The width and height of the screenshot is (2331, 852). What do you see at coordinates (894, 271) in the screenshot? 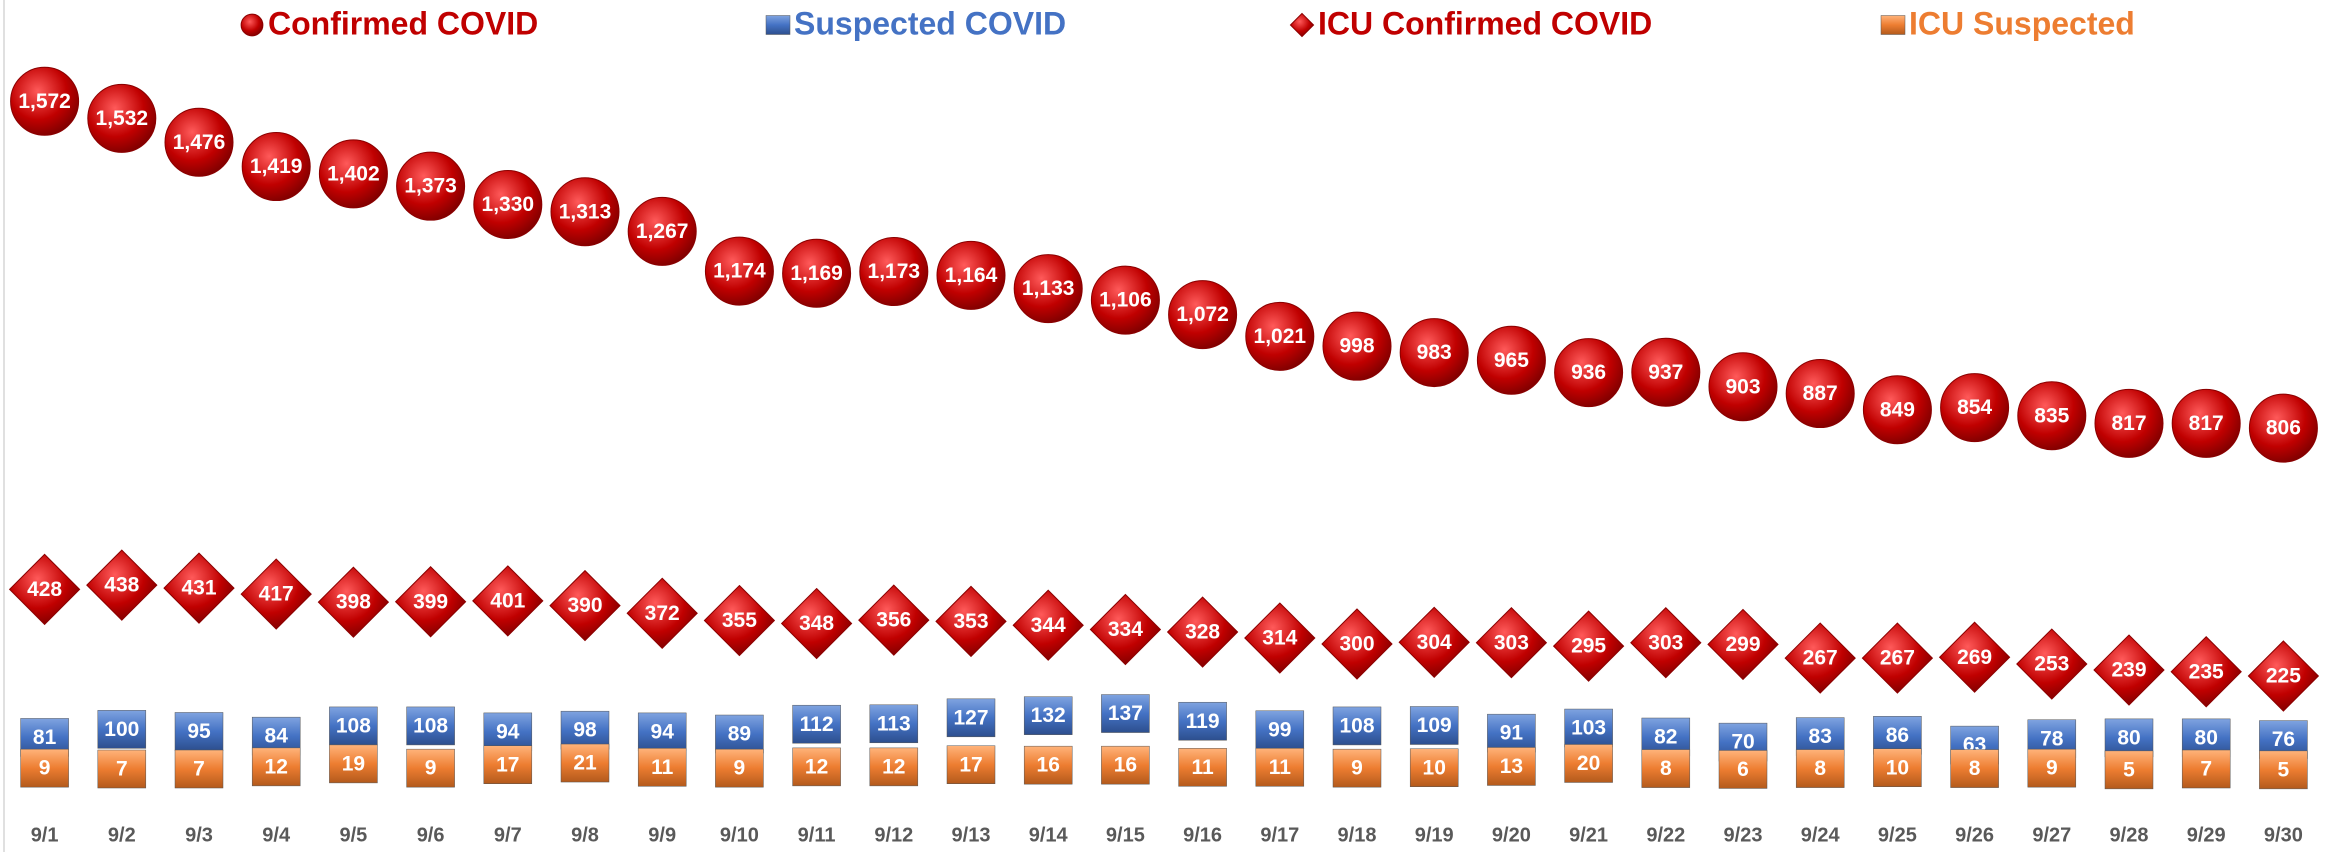
I see `data-label: 1,173` at bounding box center [894, 271].